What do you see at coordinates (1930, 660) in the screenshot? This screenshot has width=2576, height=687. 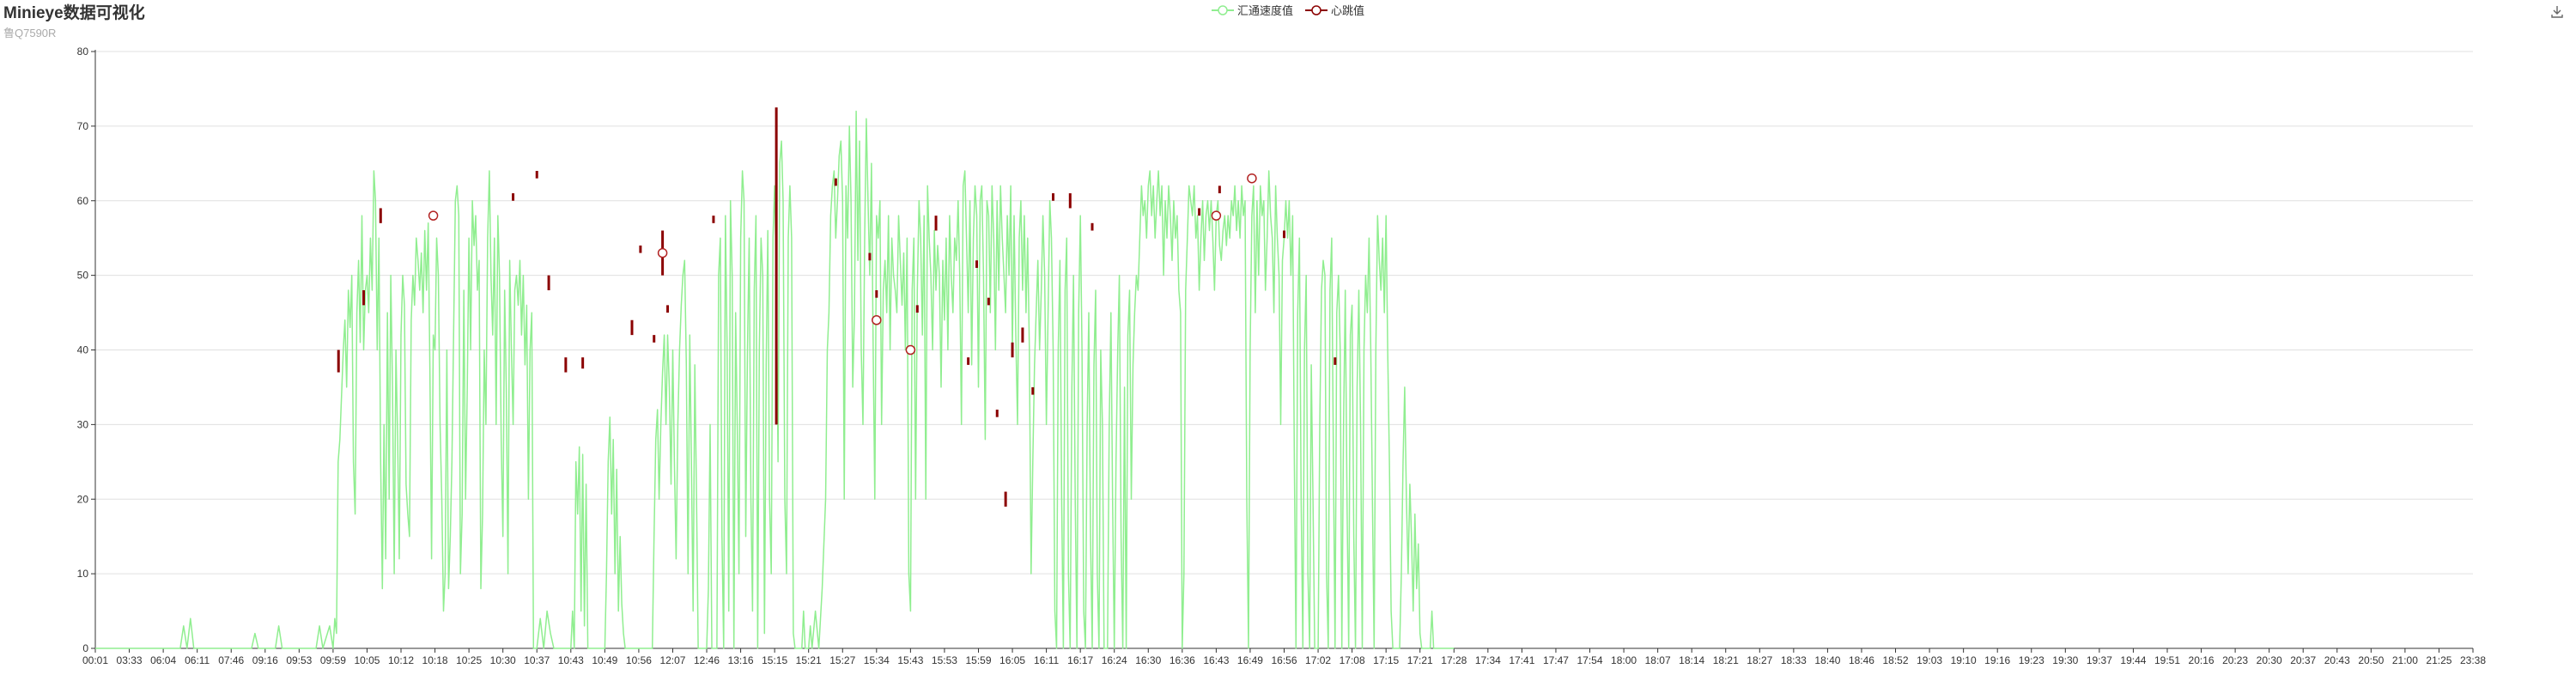 I see `x-tick-label: 19:03` at bounding box center [1930, 660].